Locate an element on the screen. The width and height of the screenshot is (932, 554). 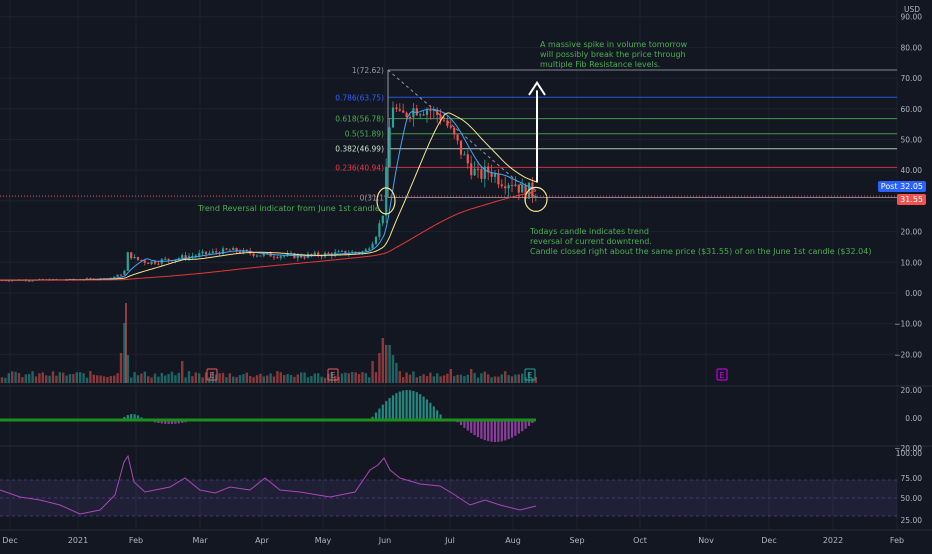
fib-label-0: 1(72.62) is located at coordinates (368, 70).